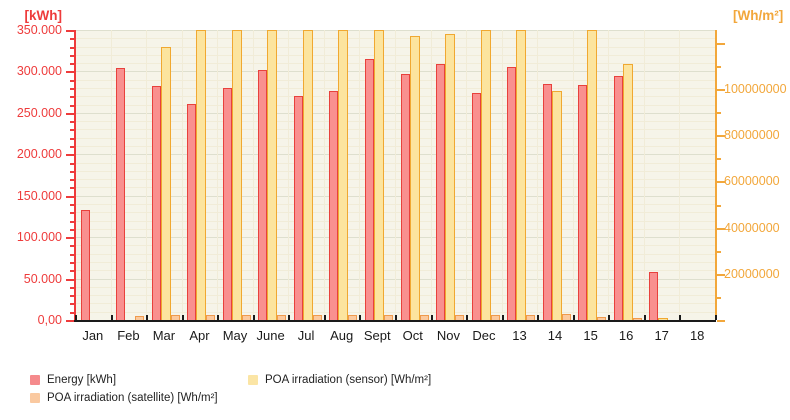 Image resolution: width=790 pixels, height=420 pixels. Describe the element at coordinates (369, 189) in the screenshot. I see `bar-energy-Sept` at that location.